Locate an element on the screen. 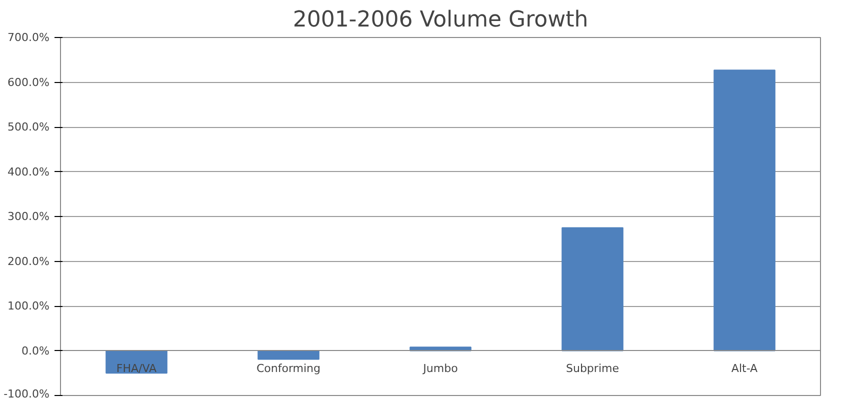 The width and height of the screenshot is (856, 406). x-tick-label: Jumbo is located at coordinates (440, 368).